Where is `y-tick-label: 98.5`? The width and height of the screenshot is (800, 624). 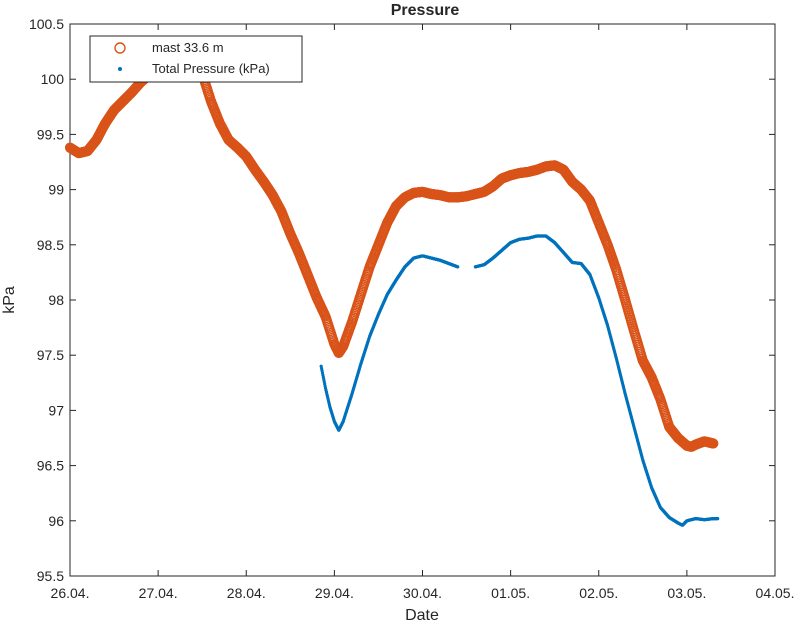
y-tick-label: 98.5 is located at coordinates (50, 245).